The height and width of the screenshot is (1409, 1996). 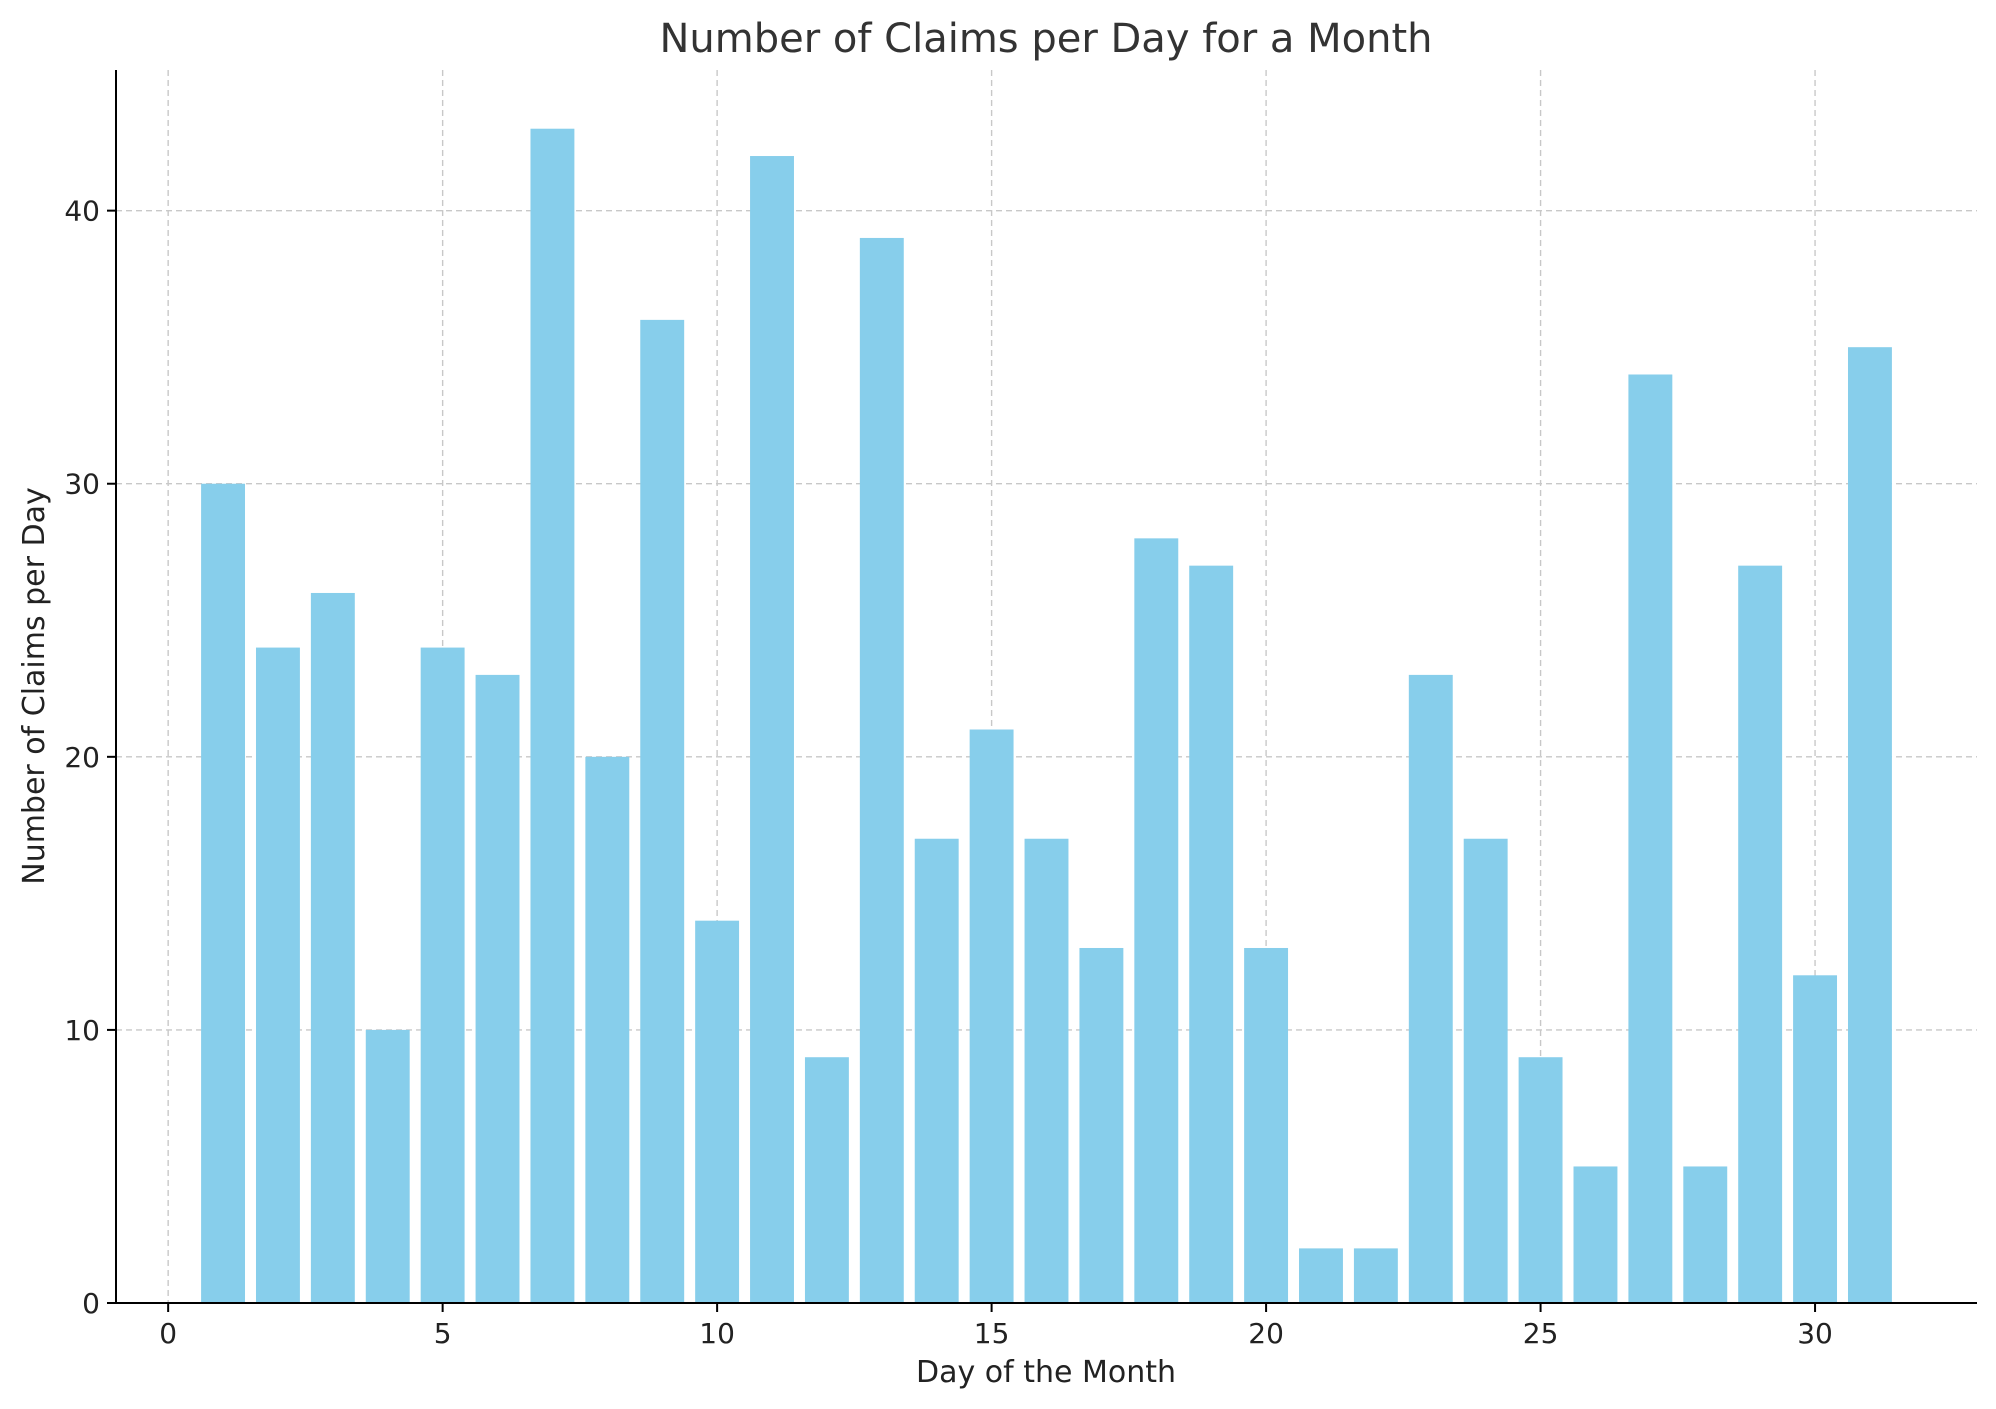 What do you see at coordinates (82, 211) in the screenshot?
I see `y-tick-label: 40` at bounding box center [82, 211].